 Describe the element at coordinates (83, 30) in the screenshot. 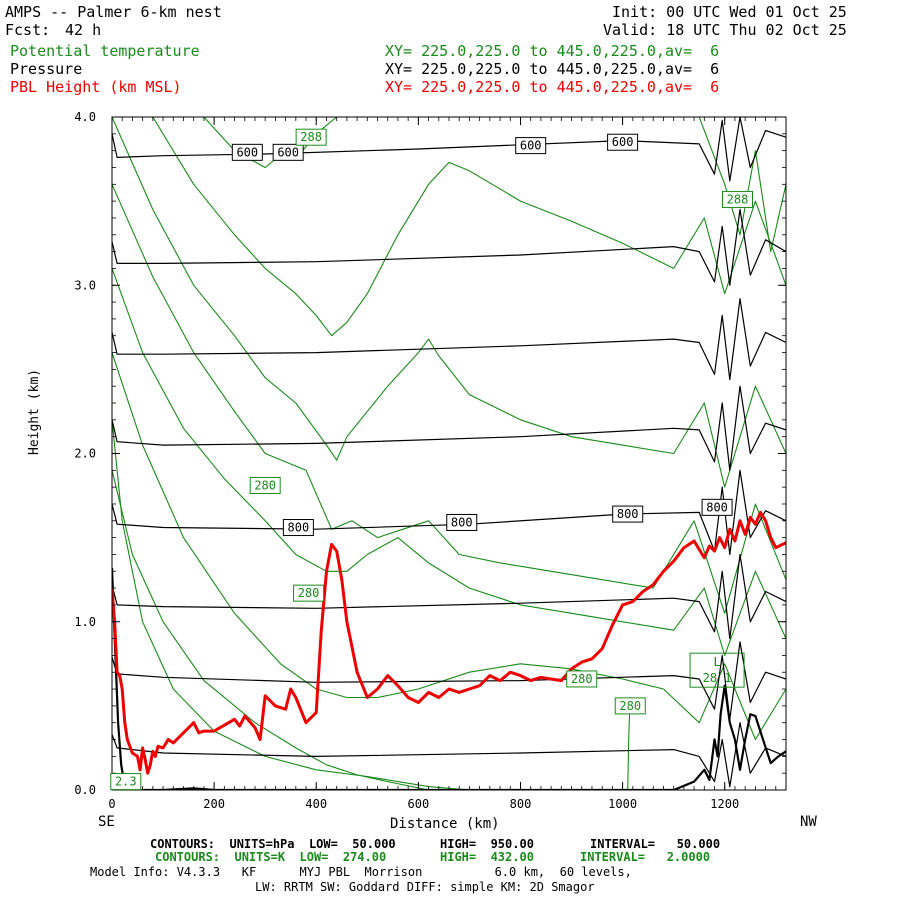

I see `forecast-value: 42 h` at that location.